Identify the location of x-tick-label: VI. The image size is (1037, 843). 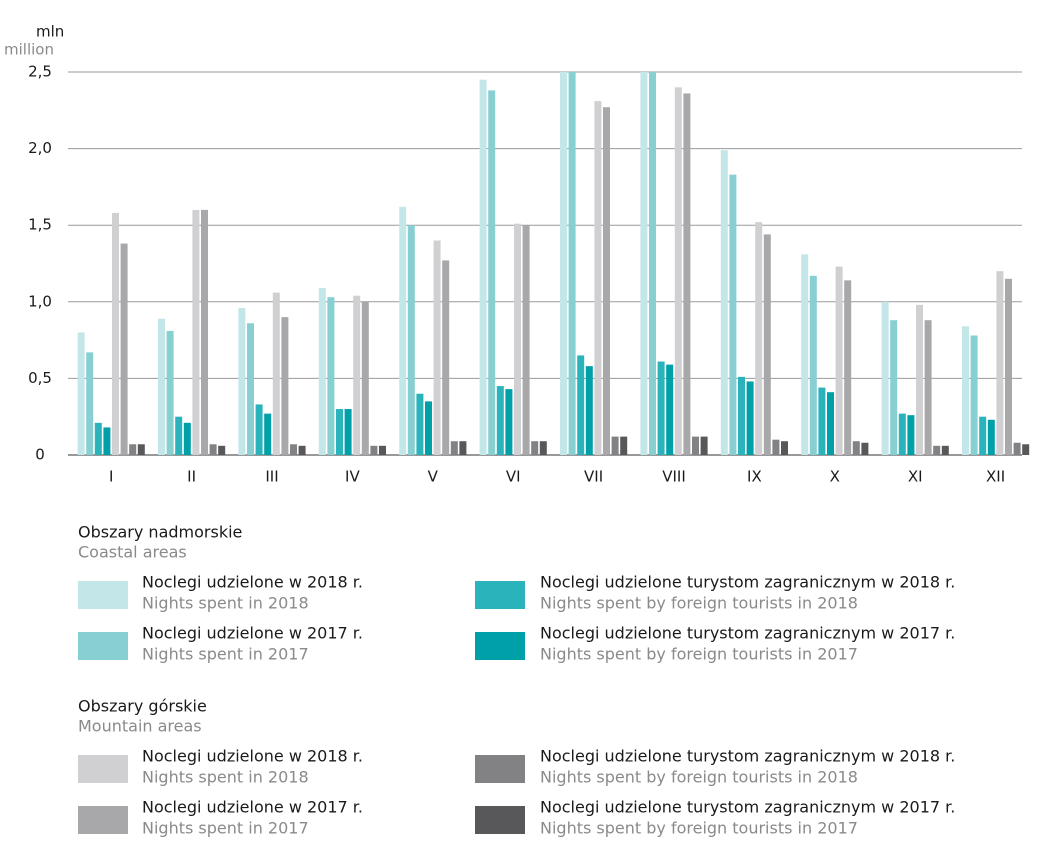
(513, 477).